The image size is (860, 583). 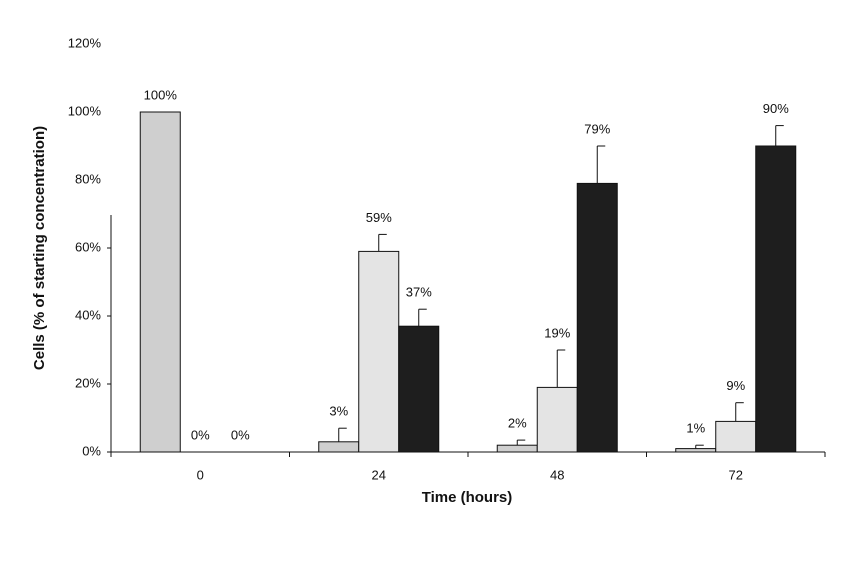 I want to click on value-label: 79%, so click(x=597, y=128).